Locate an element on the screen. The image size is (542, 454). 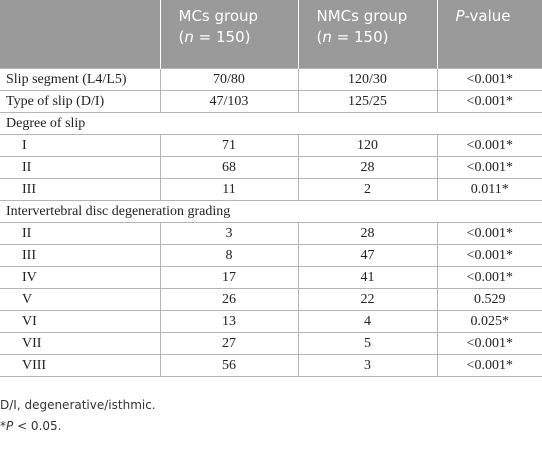
table-row: III 11 2 0.011* is located at coordinates (271, 189).